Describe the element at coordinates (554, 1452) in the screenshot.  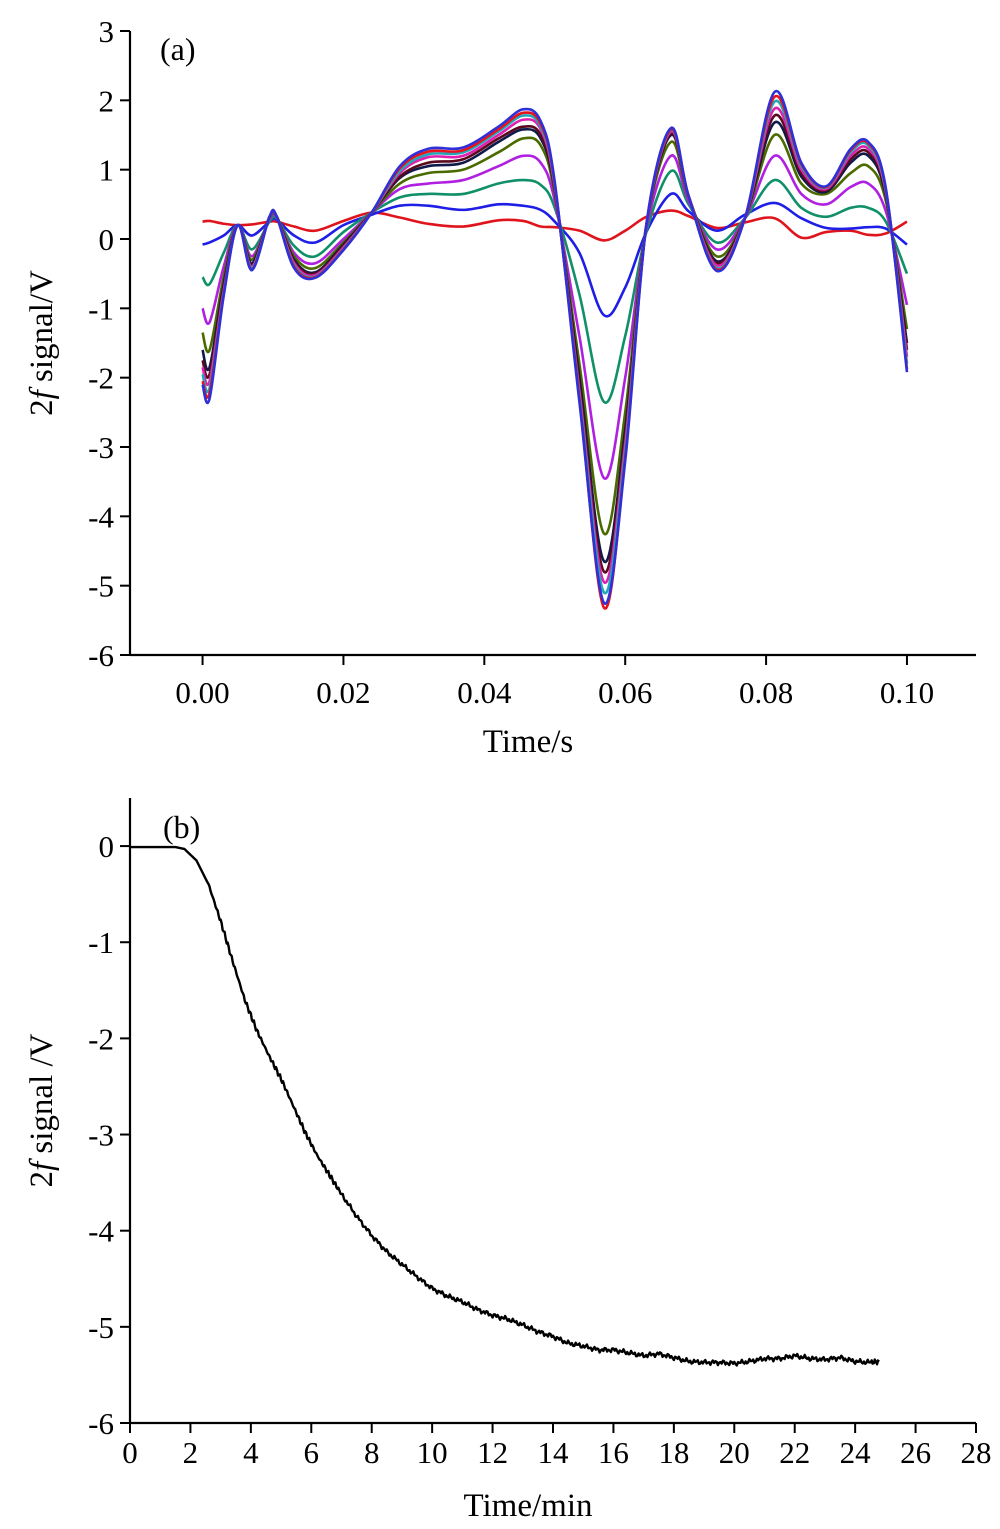
I see `x-tick-label: 14` at that location.